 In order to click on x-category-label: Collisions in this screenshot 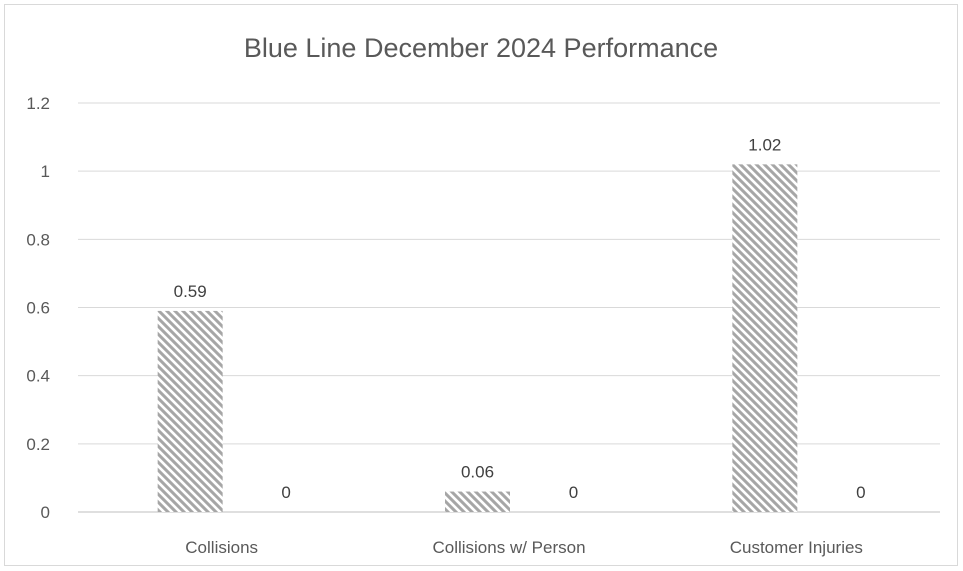, I will do `click(221, 547)`.